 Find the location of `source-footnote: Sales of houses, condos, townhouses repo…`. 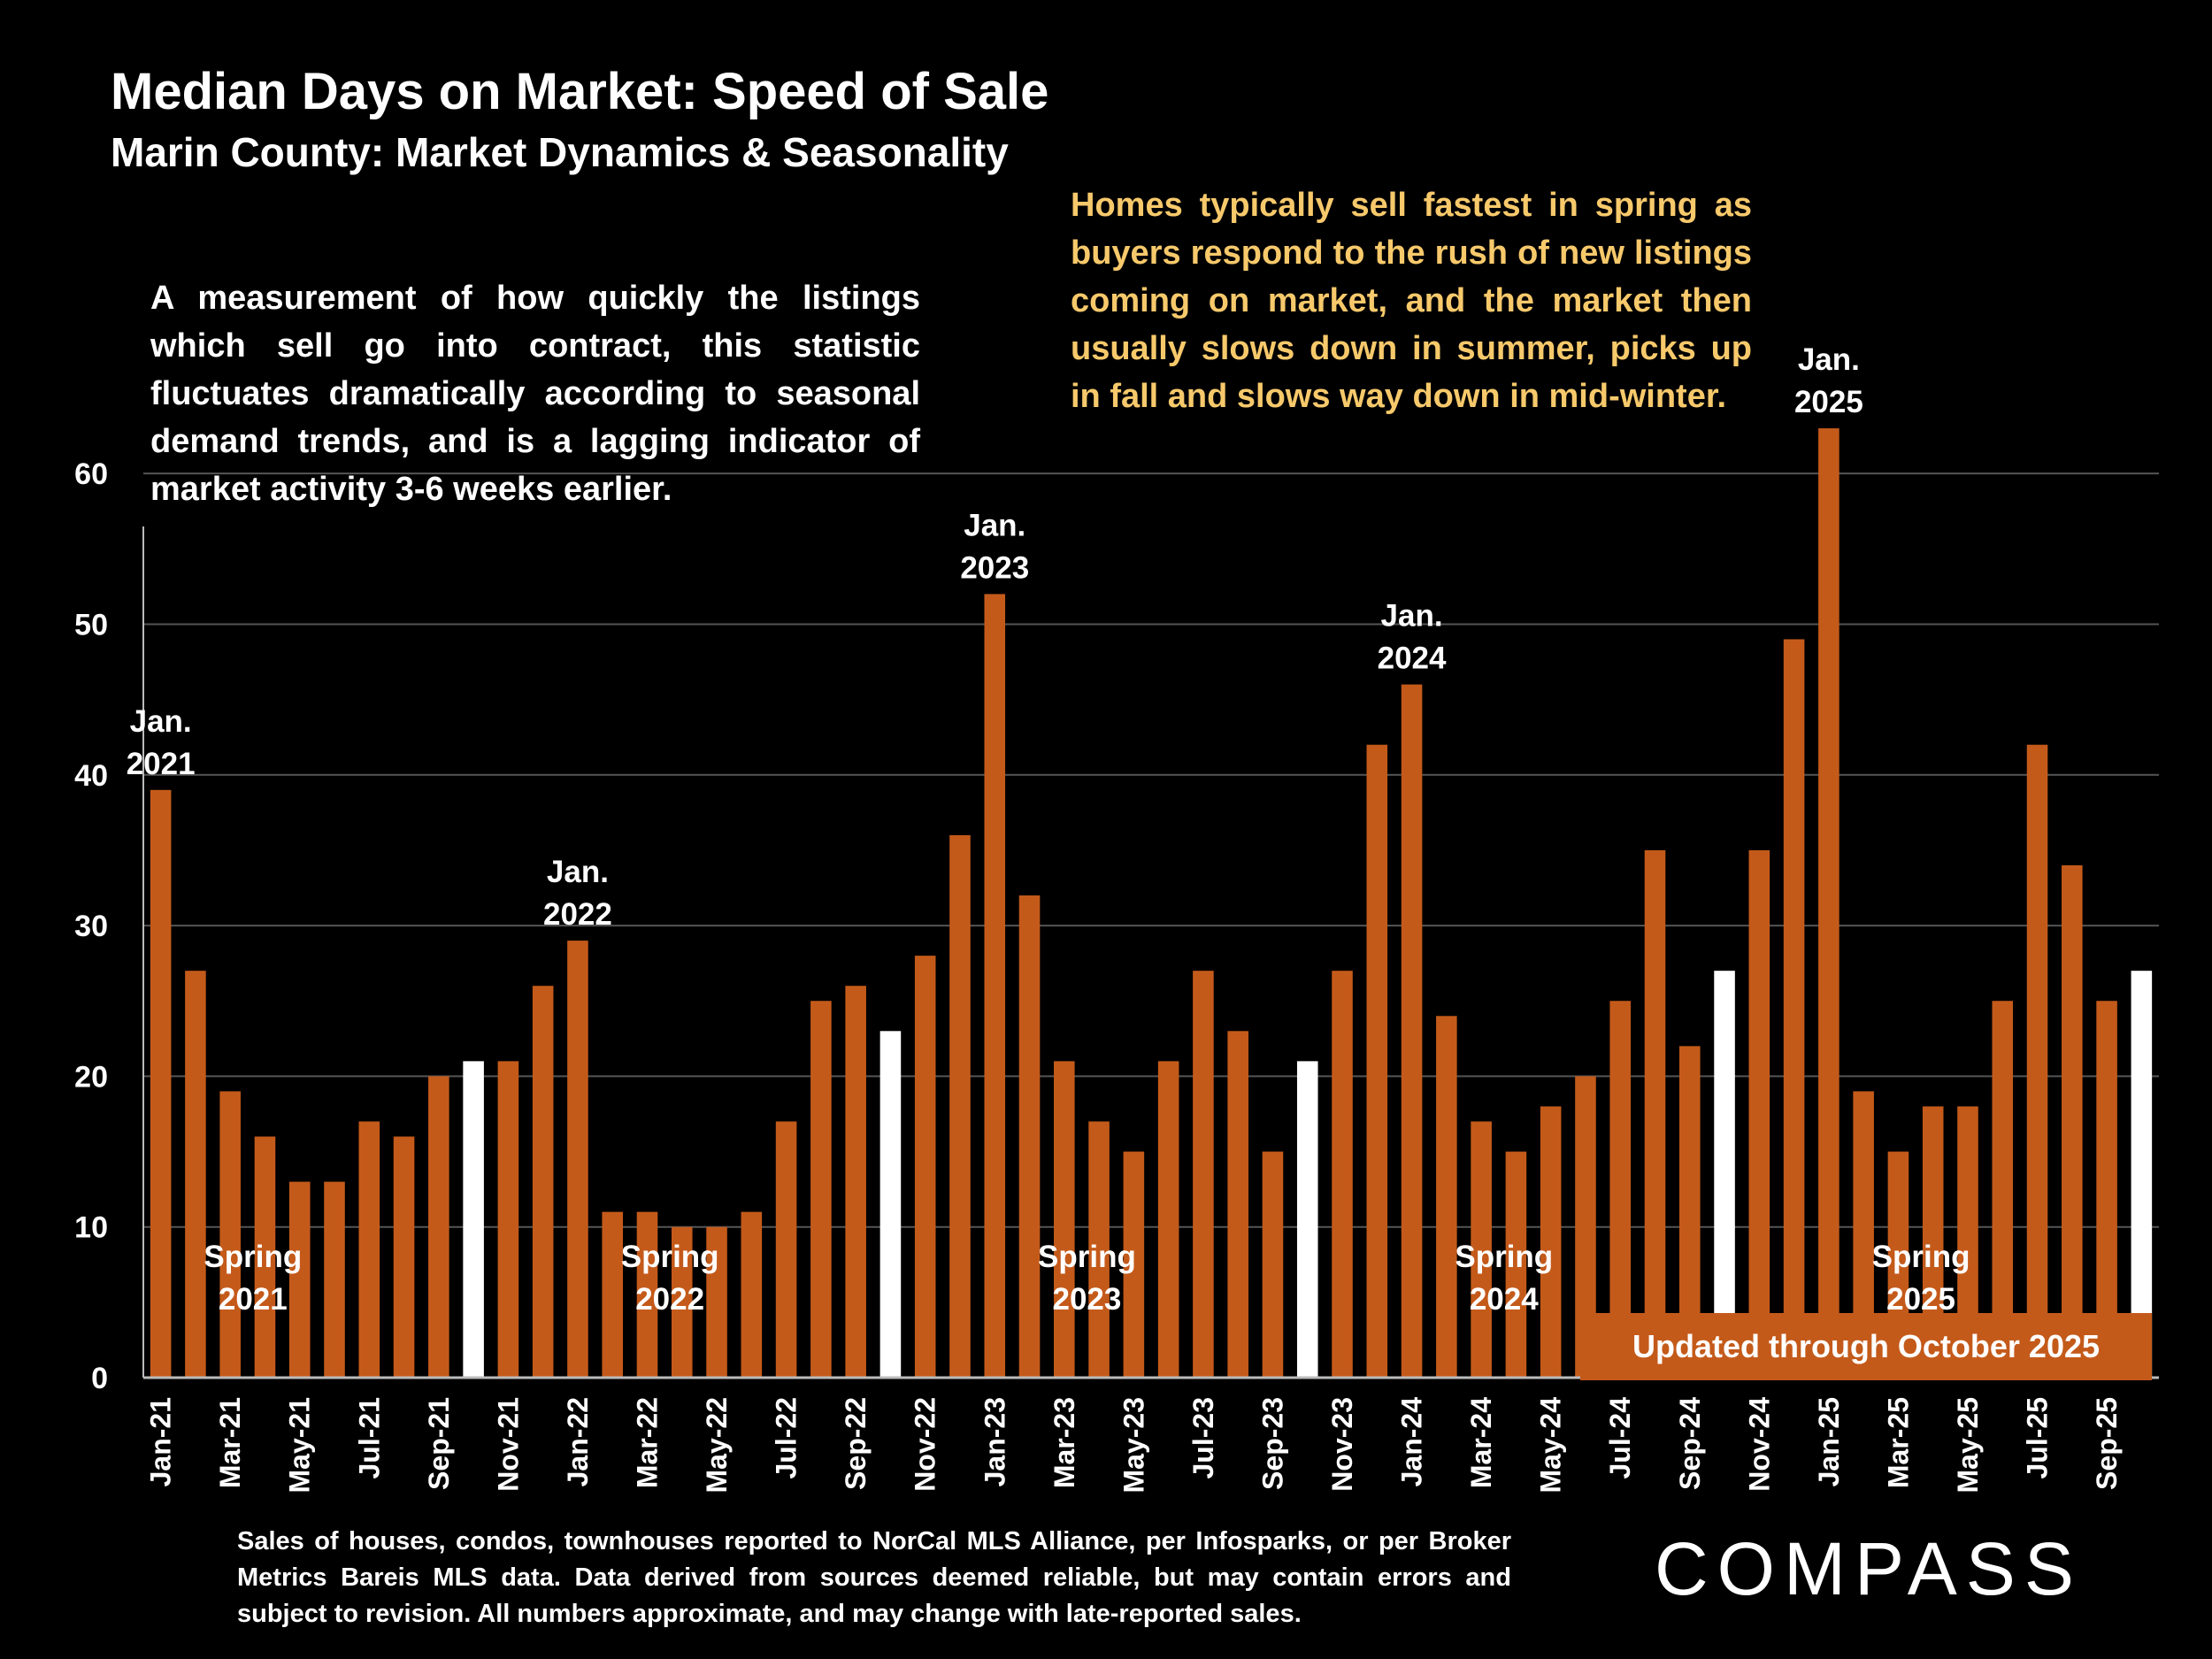

source-footnote: Sales of houses, condos, townhouses repo… is located at coordinates (874, 1578).